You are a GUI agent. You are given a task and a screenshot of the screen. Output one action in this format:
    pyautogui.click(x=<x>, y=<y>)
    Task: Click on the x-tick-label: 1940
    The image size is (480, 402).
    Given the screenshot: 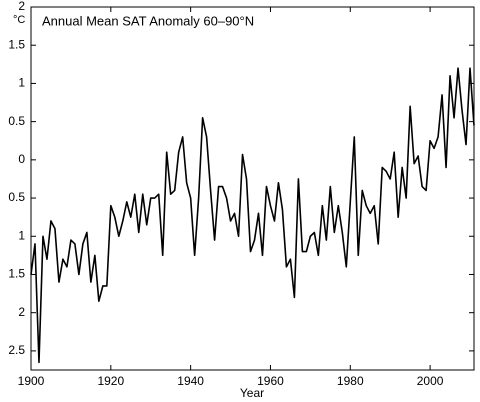 What is the action you would take?
    pyautogui.click(x=190, y=381)
    